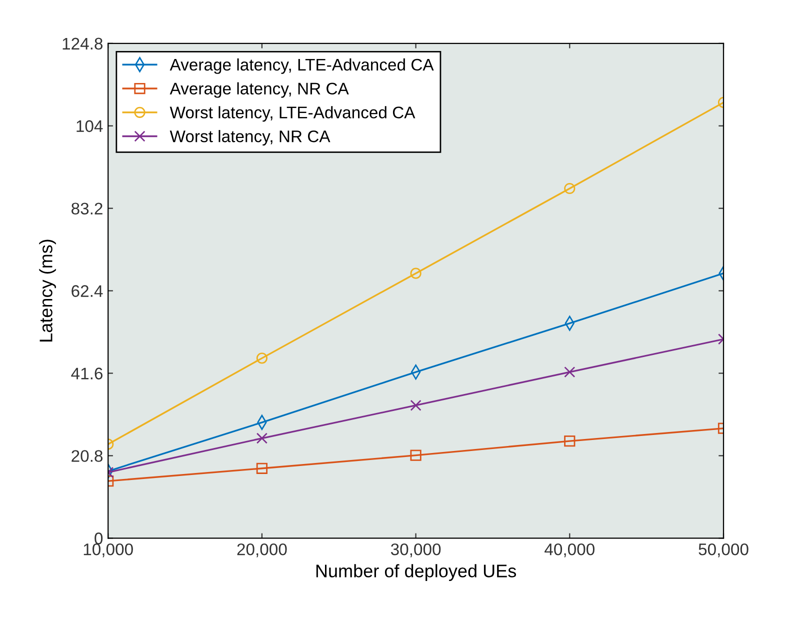 This screenshot has height=620, width=789. What do you see at coordinates (416, 572) in the screenshot?
I see `x-axis-title: Number of deployed UEs` at bounding box center [416, 572].